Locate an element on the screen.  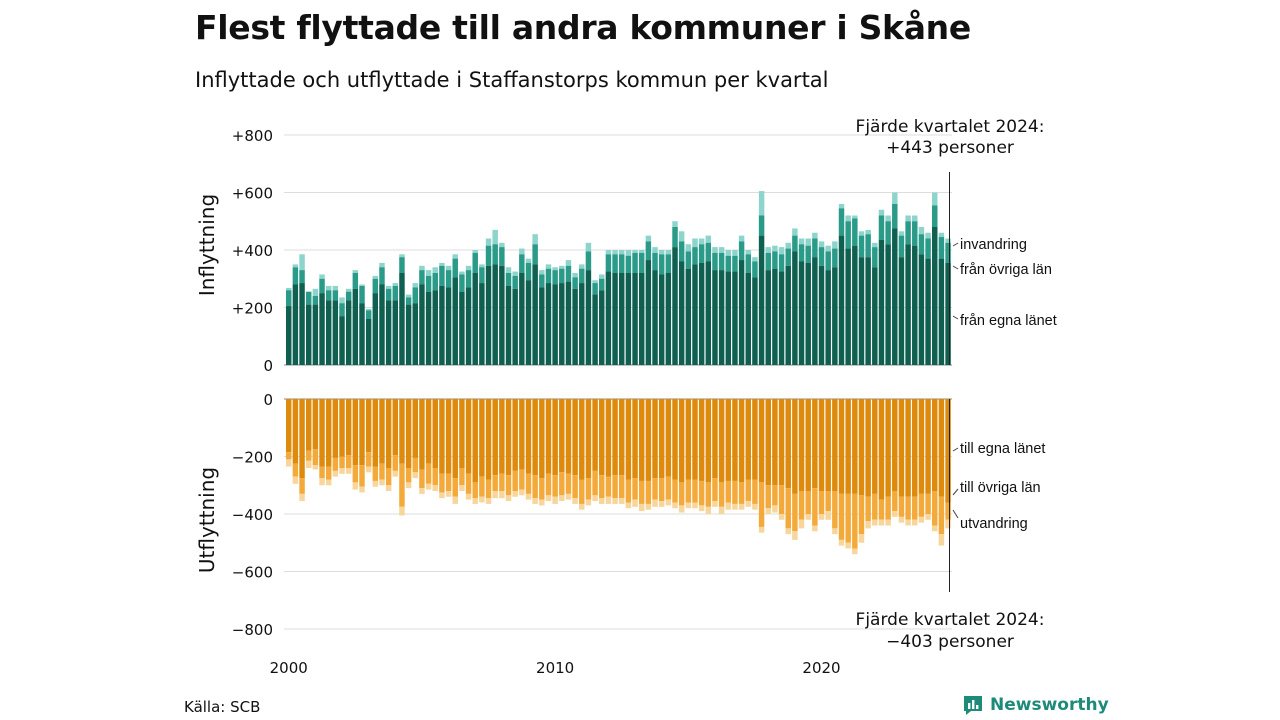
outflow-legend is located at coordinates (955, 483).